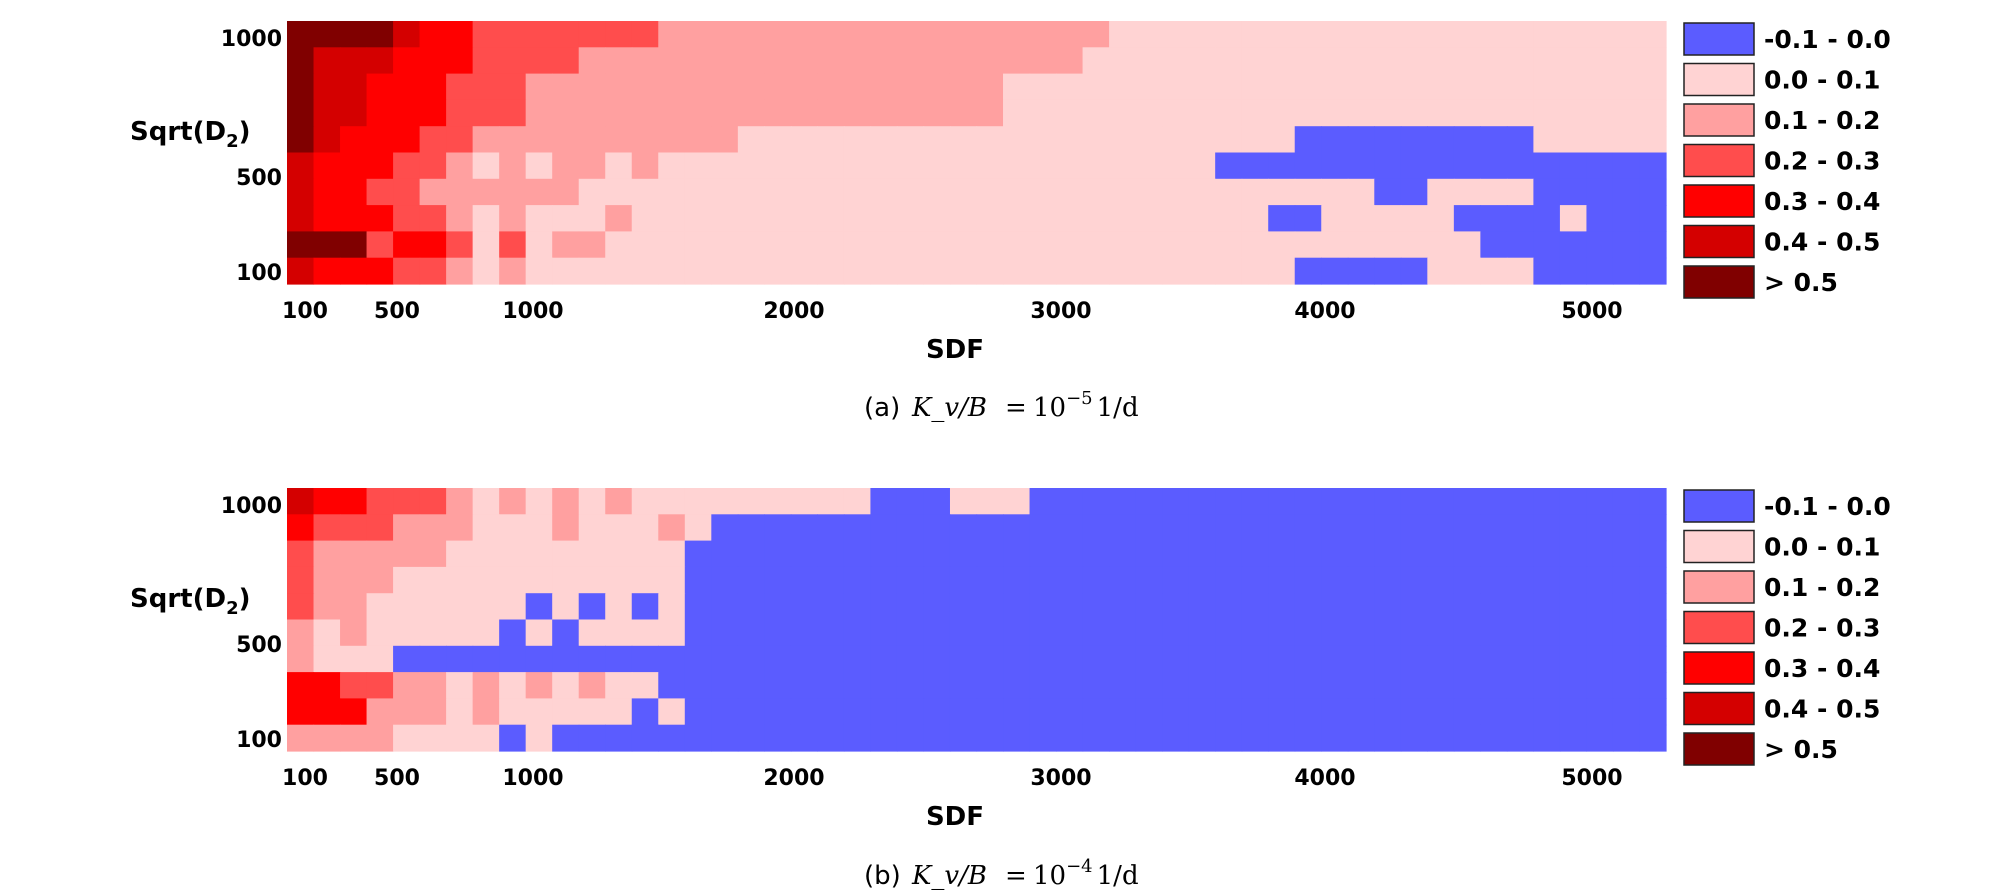 This screenshot has height=892, width=2008. What do you see at coordinates (1016, 876) in the screenshot?
I see `caption-equals: =` at bounding box center [1016, 876].